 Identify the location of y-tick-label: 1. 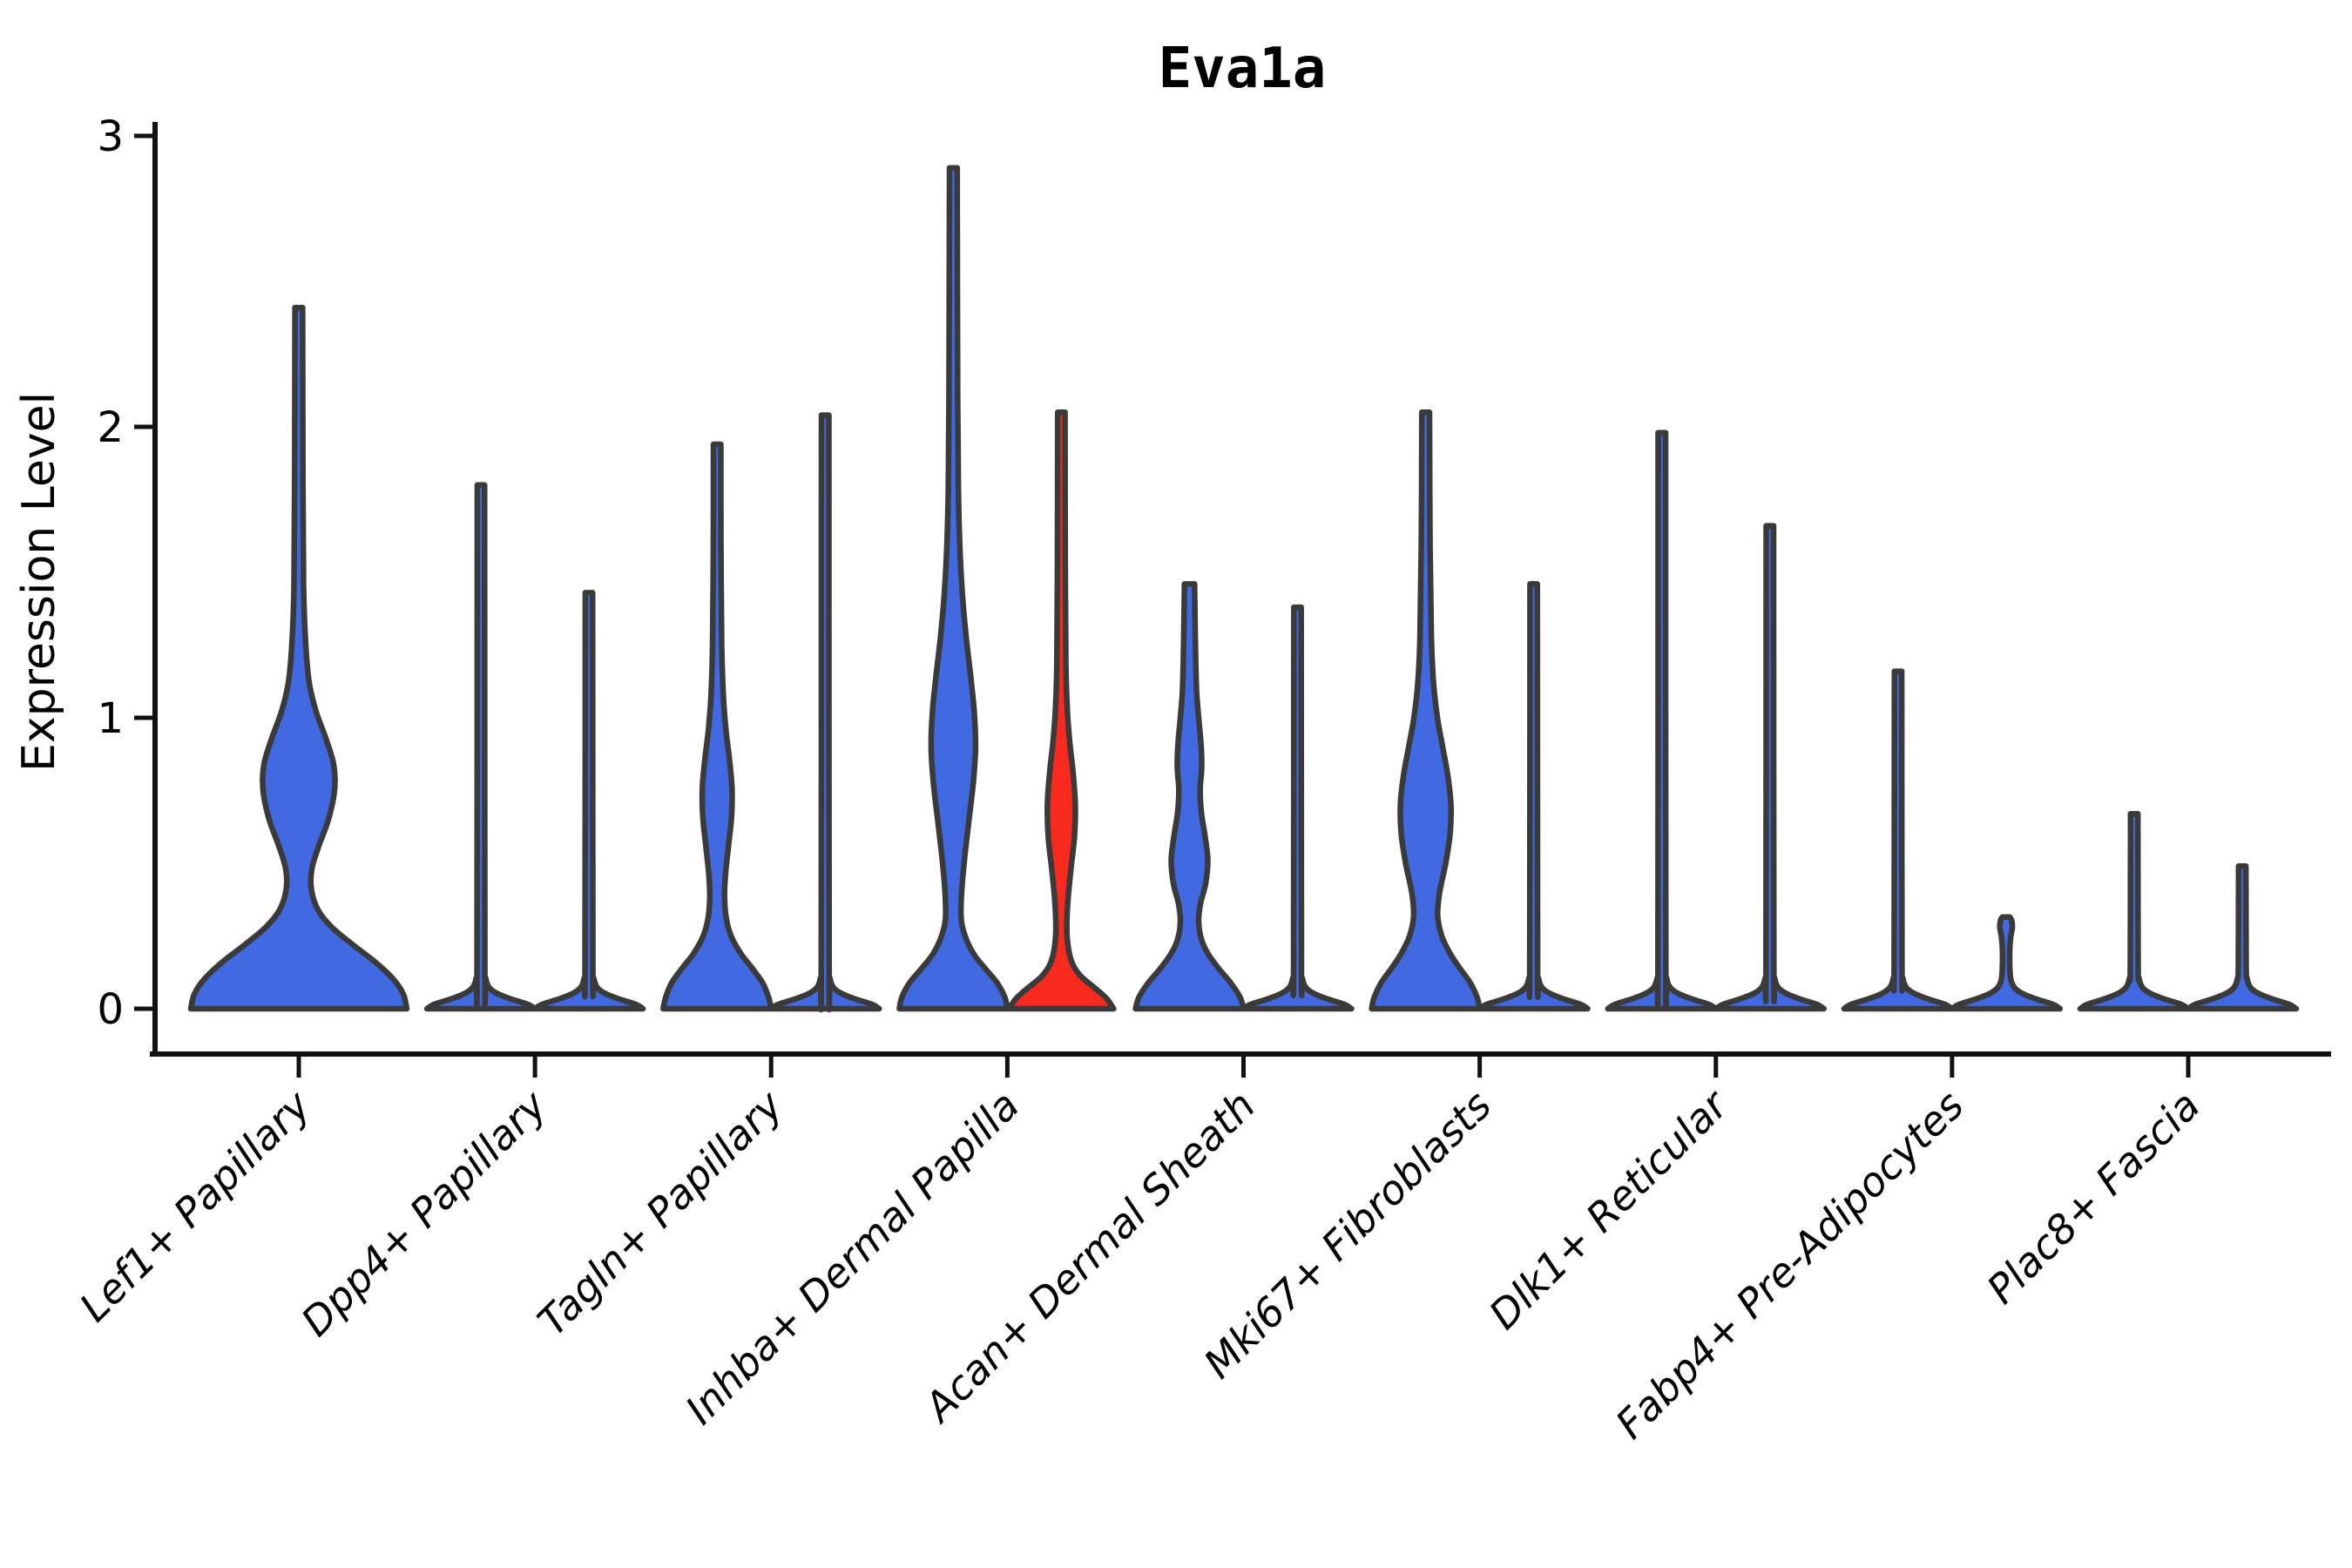
(110, 718).